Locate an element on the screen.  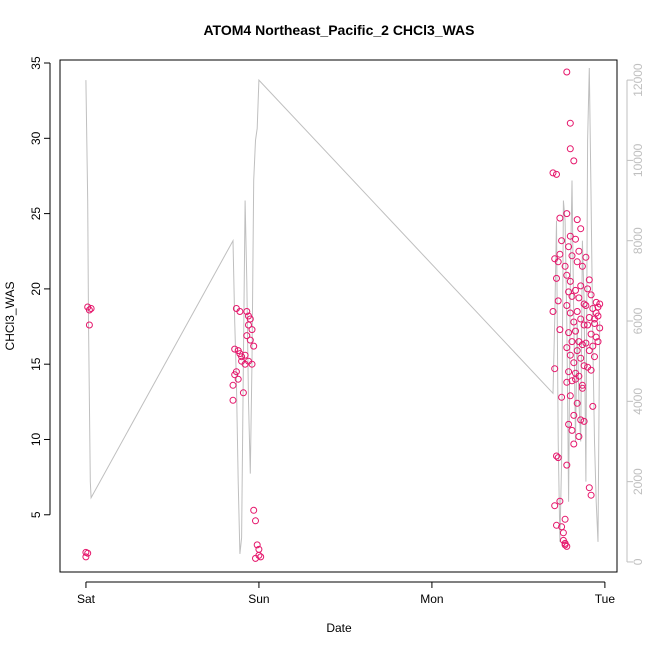
left-tick-label: 30 is located at coordinates (36, 138).